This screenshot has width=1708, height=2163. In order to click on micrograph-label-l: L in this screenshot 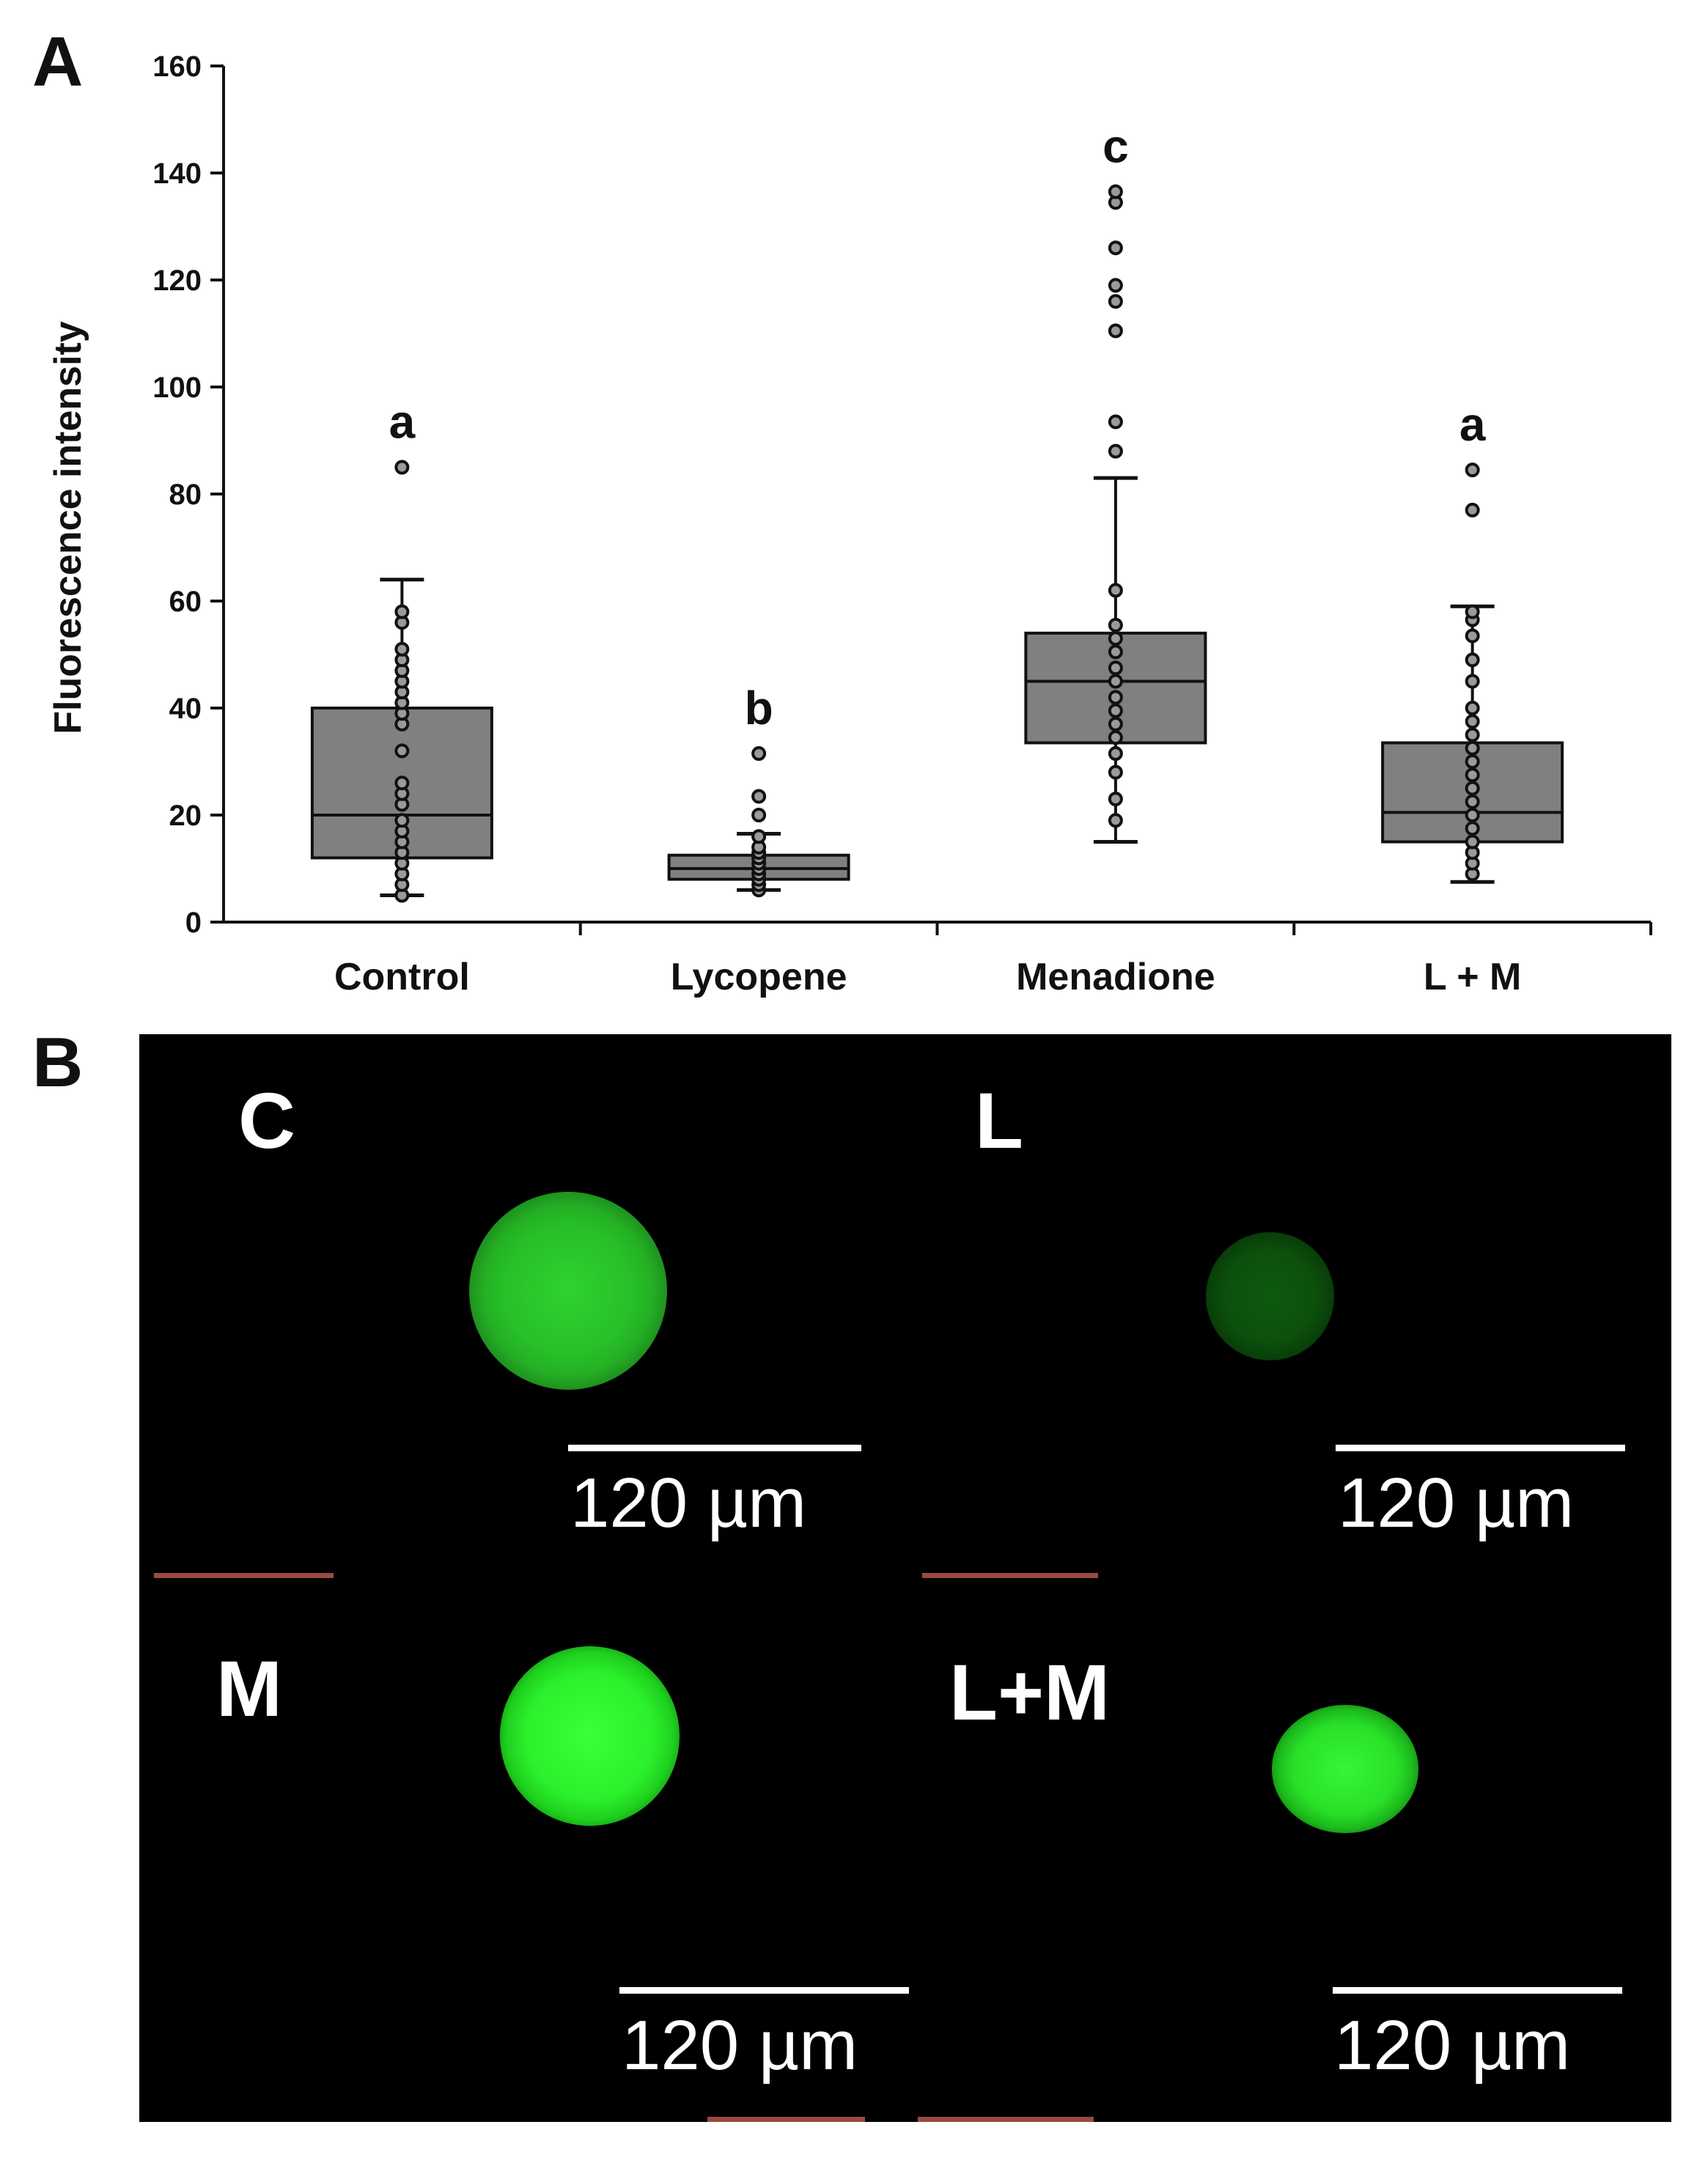, I will do `click(999, 1120)`.